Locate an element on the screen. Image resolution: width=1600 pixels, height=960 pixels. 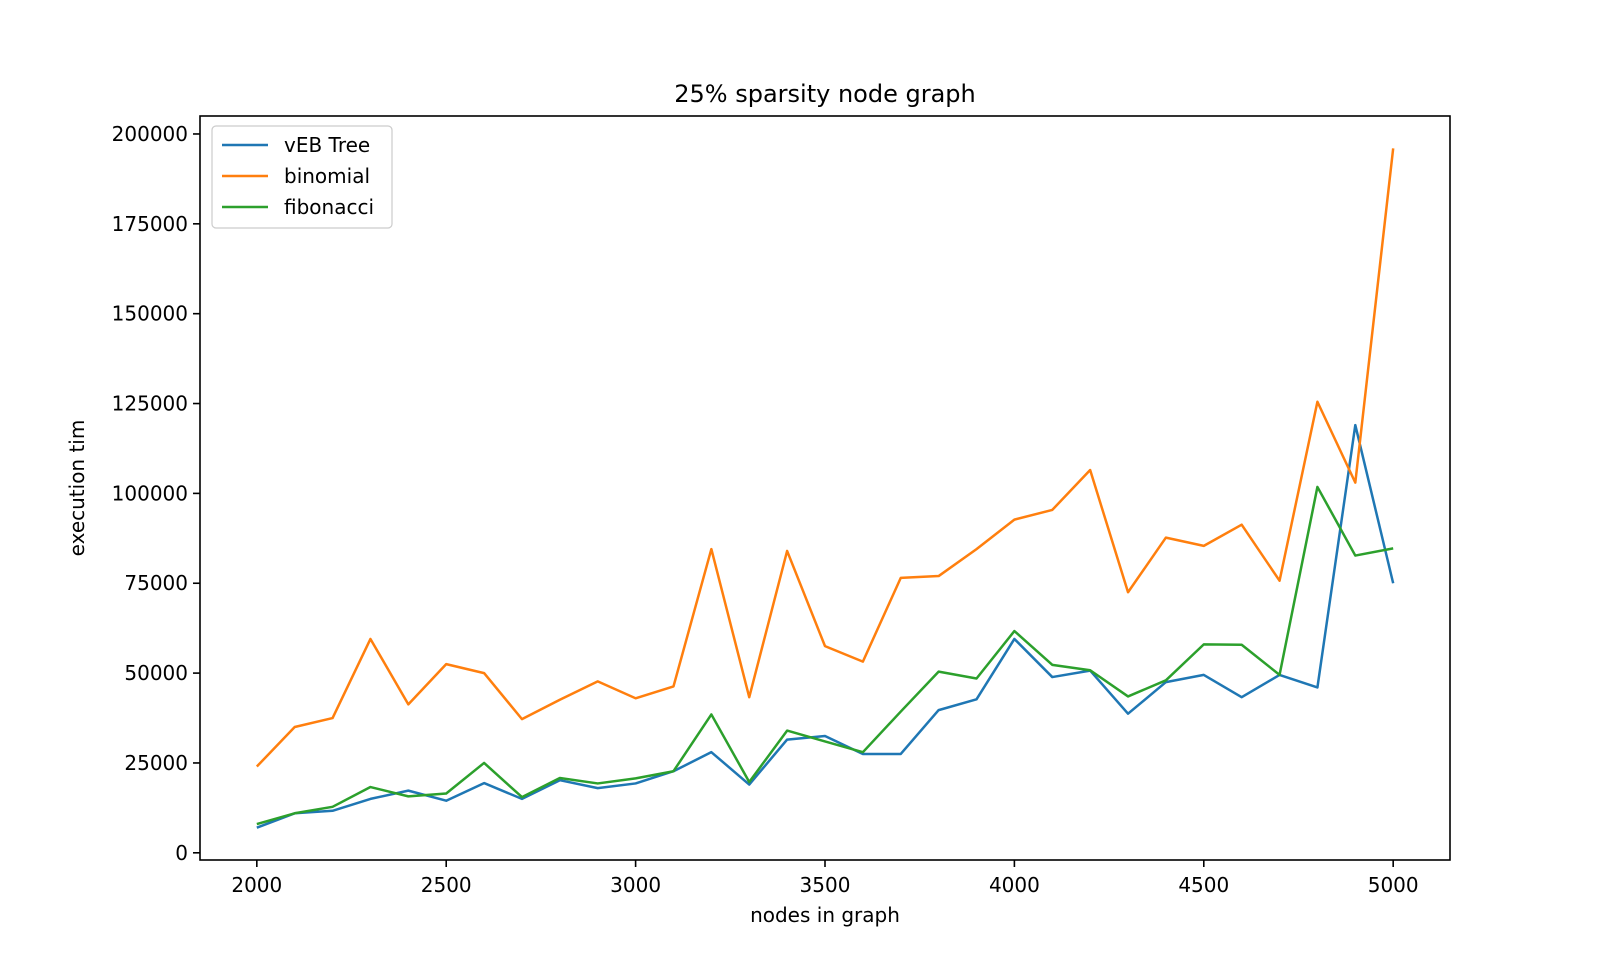
x-tick-label: 2500 is located at coordinates (446, 885).